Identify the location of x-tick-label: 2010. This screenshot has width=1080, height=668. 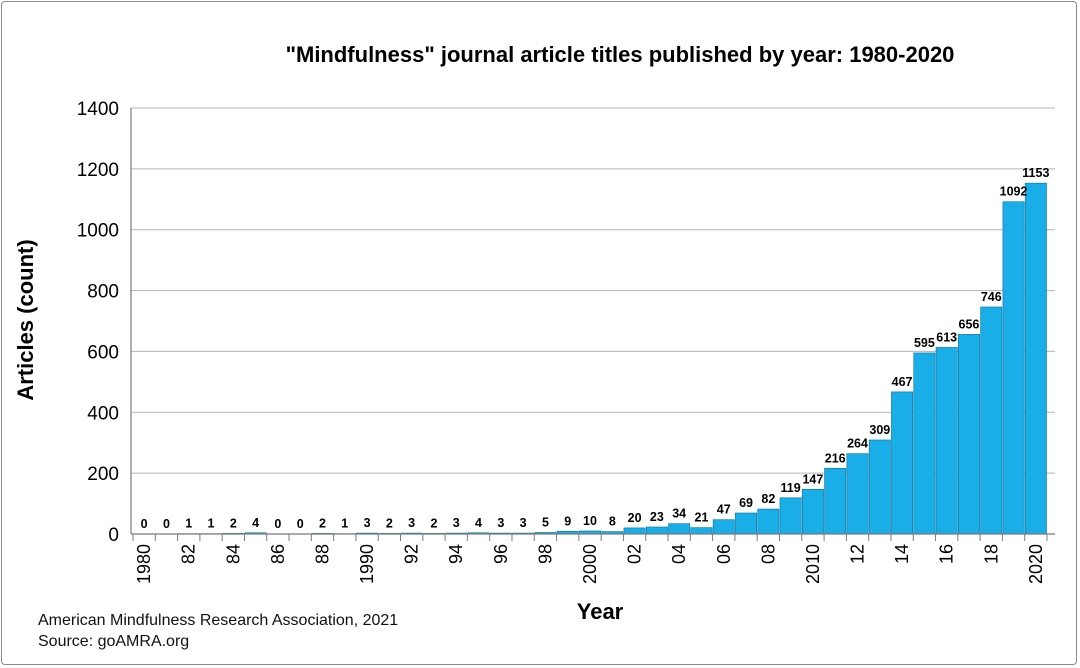
(813, 564).